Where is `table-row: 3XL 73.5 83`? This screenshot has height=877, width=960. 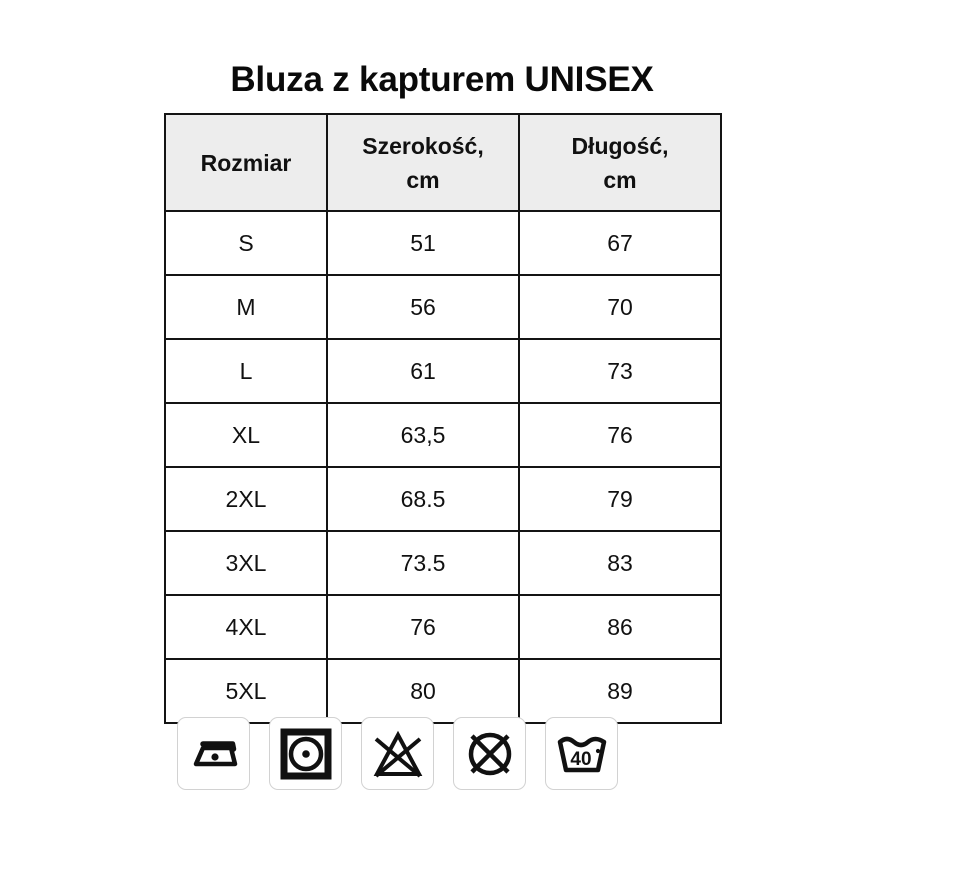 table-row: 3XL 73.5 83 is located at coordinates (443, 563).